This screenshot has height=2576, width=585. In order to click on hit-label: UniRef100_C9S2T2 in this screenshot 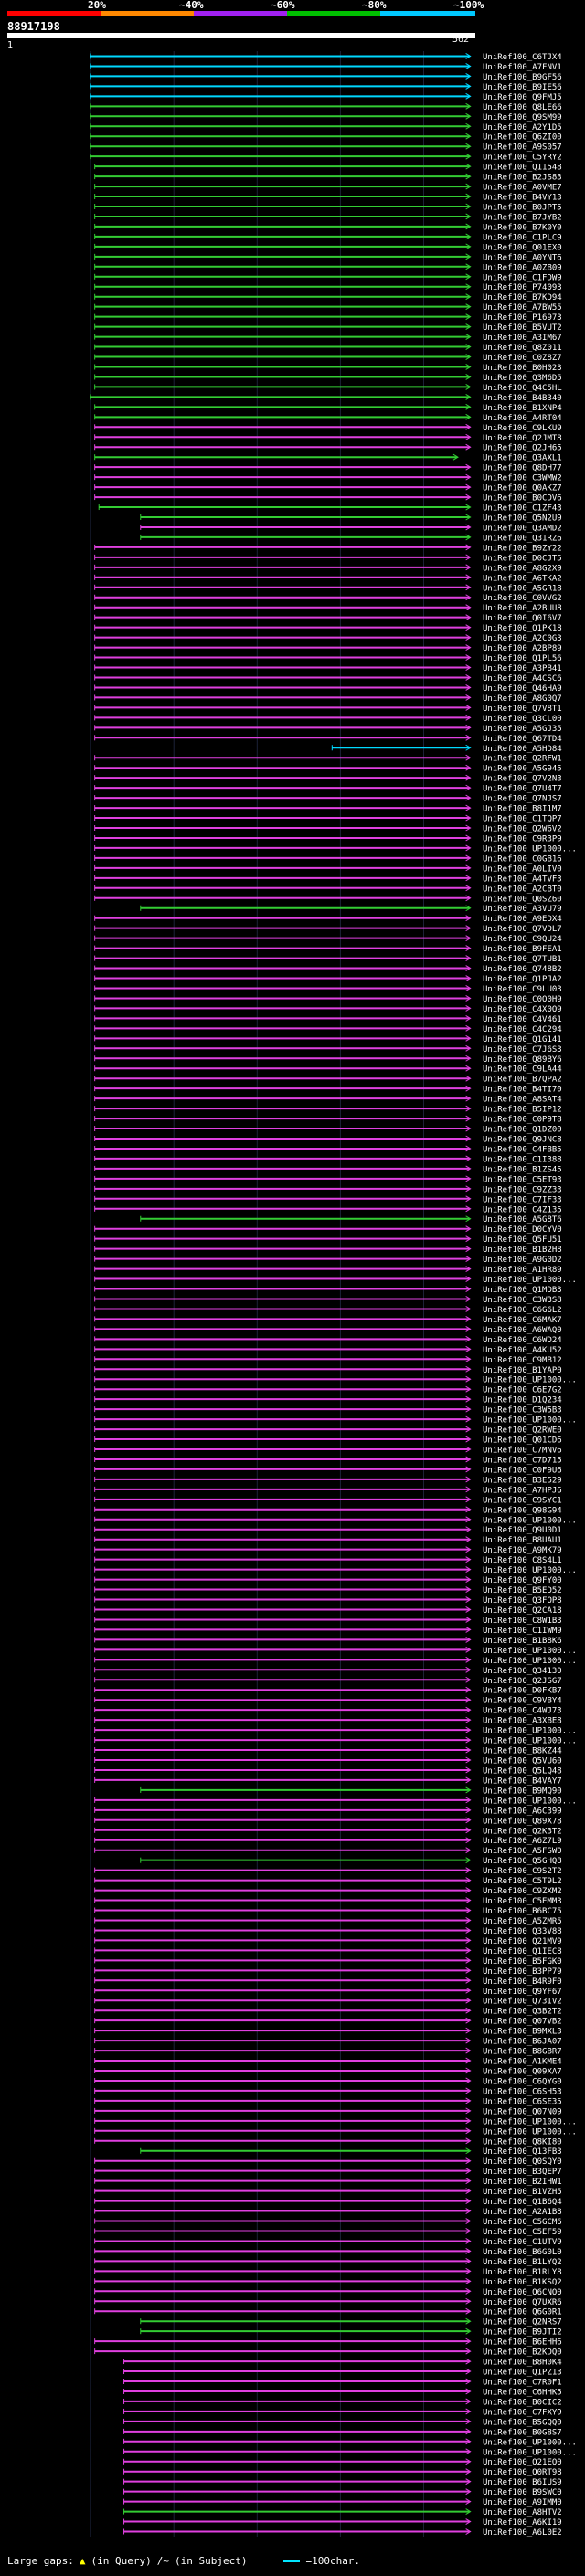, I will do `click(522, 1871)`.